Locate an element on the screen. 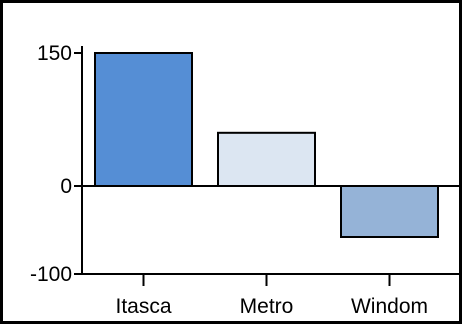 This screenshot has width=462, height=324. x-tick-label: Itasca is located at coordinates (143, 306).